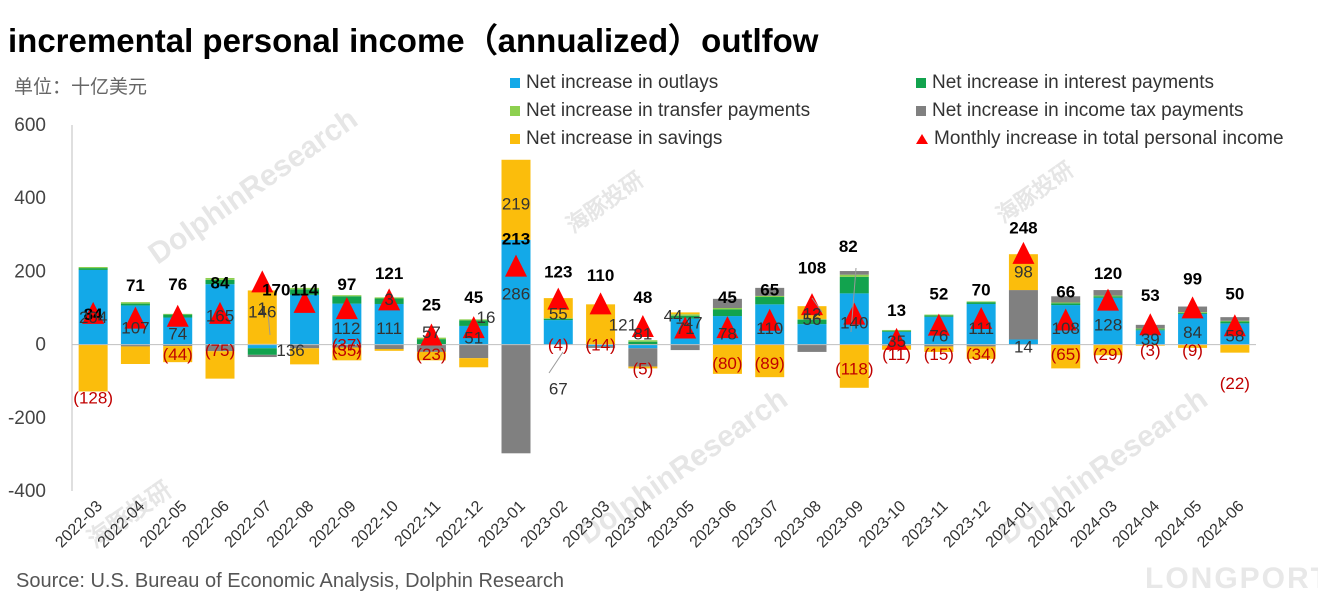 This screenshot has height=611, width=1318. I want to click on data-label: (37), so click(347, 345).